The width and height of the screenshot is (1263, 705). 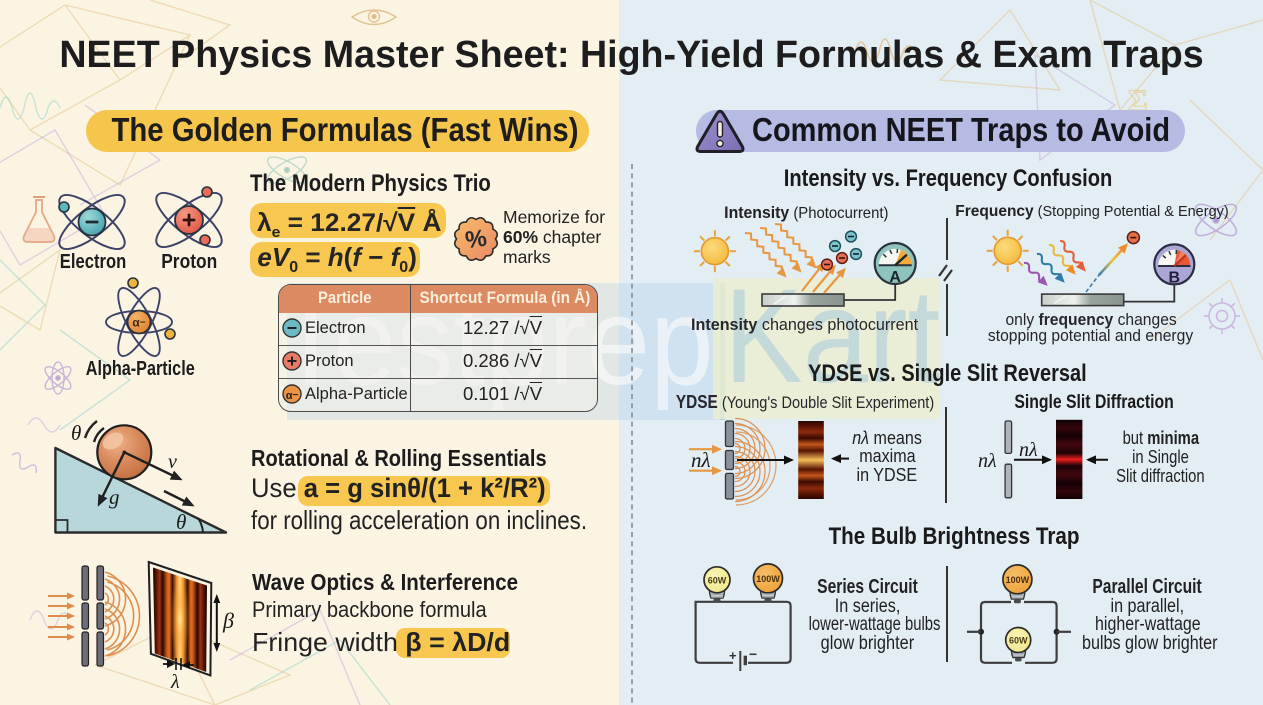 I want to click on svg-text: v, so click(x=172, y=462).